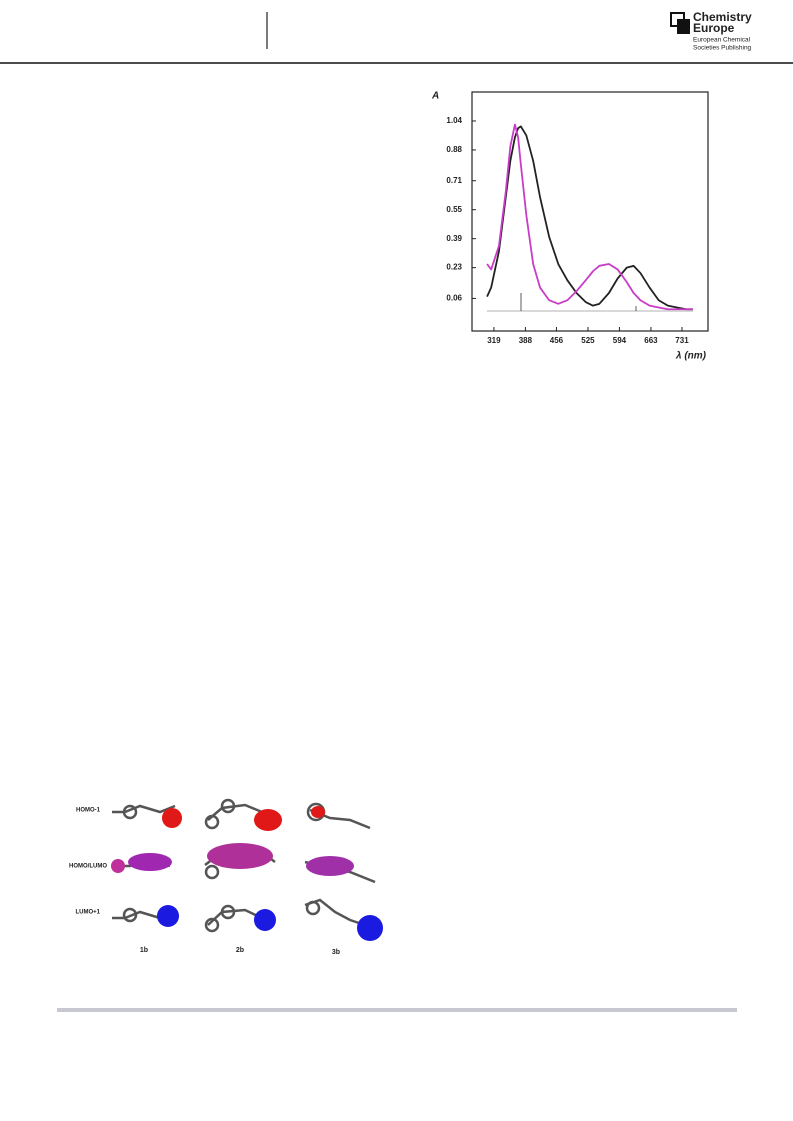 This screenshot has width=793, height=1121. Describe the element at coordinates (454, 120) in the screenshot. I see `y-tick-label: 1.04` at that location.